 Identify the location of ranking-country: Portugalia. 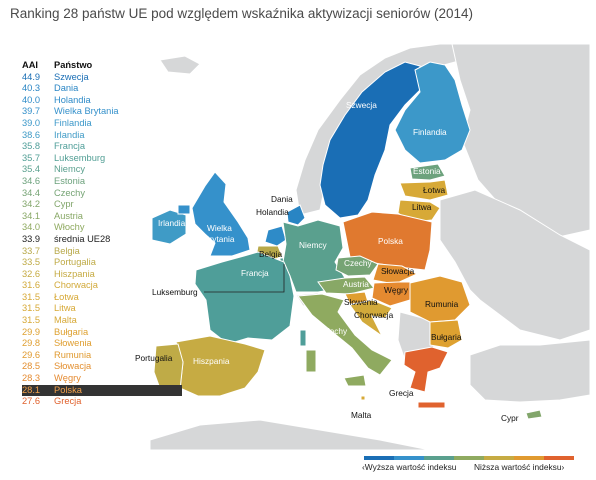
(75, 262).